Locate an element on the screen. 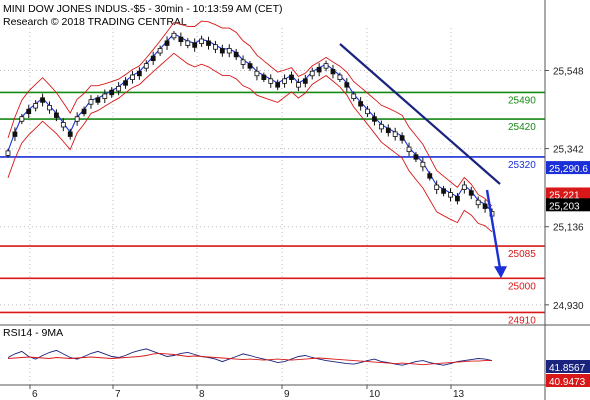  rsi-title: RSI14 - 9MA is located at coordinates (33, 333).